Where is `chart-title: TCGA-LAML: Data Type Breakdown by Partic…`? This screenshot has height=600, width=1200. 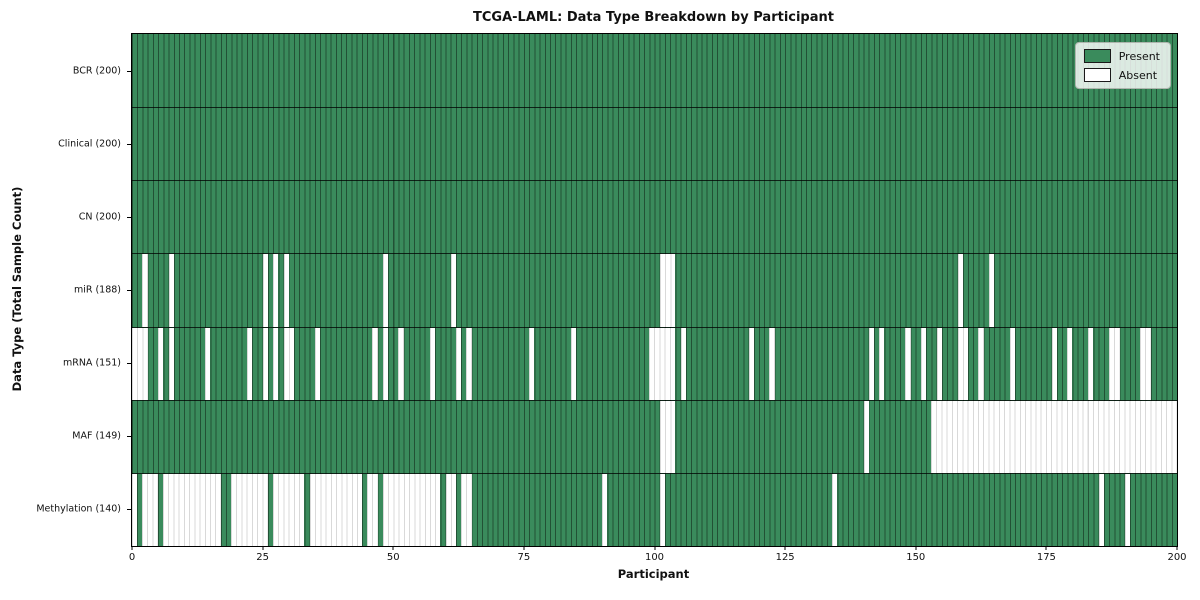 chart-title: TCGA-LAML: Data Type Breakdown by Partic… is located at coordinates (653, 17).